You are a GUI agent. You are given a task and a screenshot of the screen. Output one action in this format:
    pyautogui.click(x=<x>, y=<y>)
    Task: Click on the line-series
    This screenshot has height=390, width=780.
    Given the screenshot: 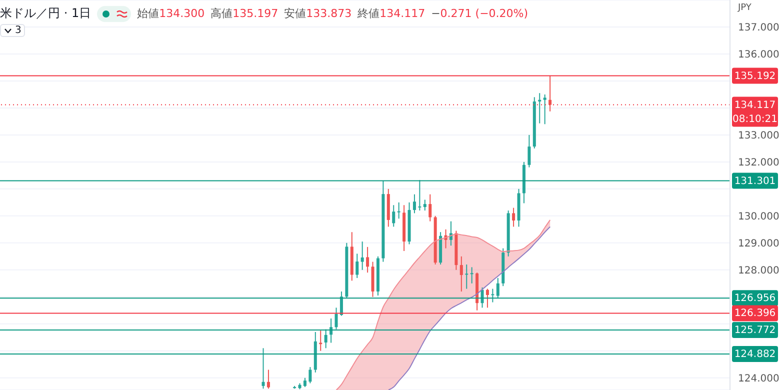 What is the action you would take?
    pyautogui.click(x=469, y=308)
    